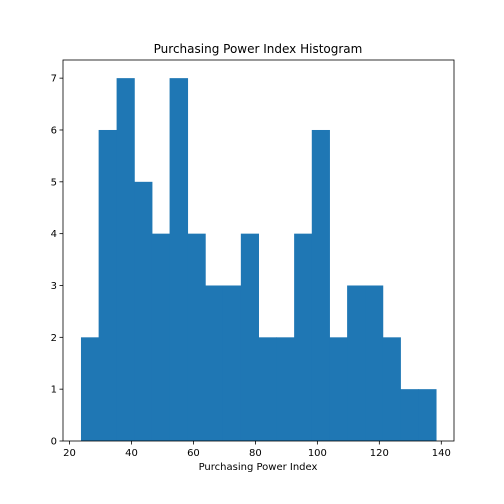 The height and width of the screenshot is (504, 504). What do you see at coordinates (54, 390) in the screenshot?
I see `y-tick-label: 1` at bounding box center [54, 390].